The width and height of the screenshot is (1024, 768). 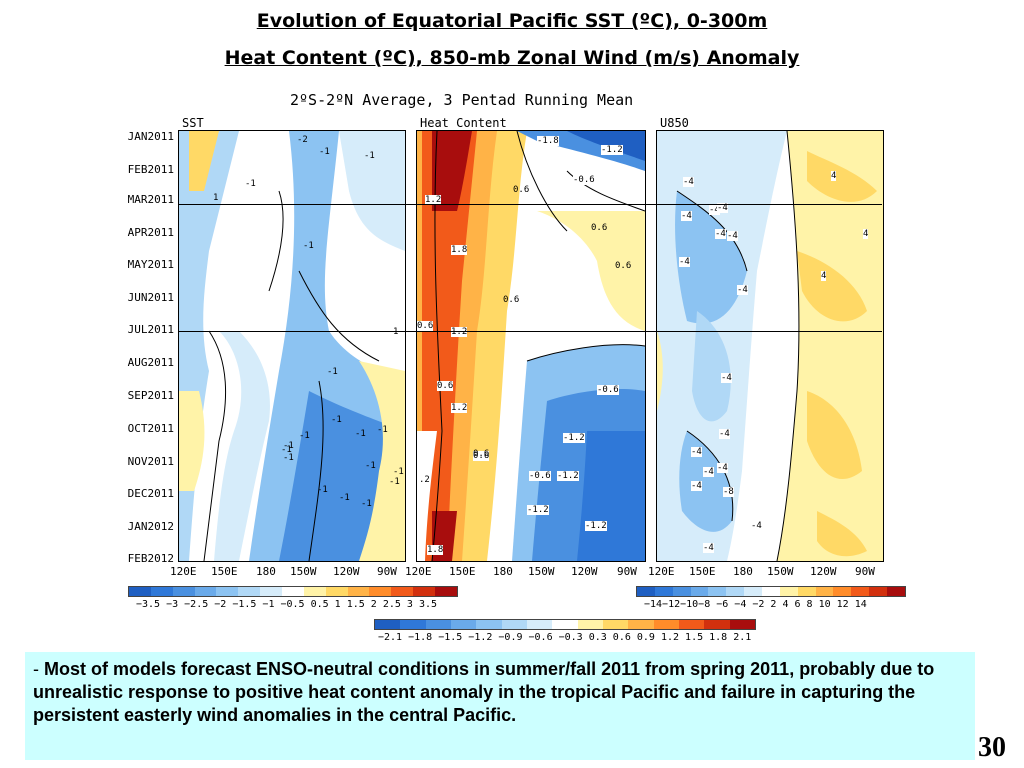 I want to click on contour-label: -1.8, so click(x=548, y=141).